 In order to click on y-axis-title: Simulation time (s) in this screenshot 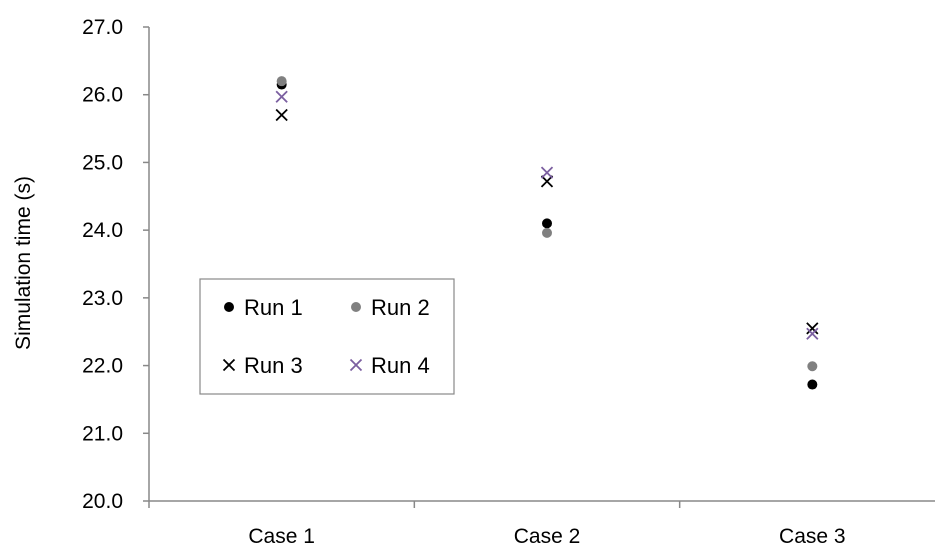, I will do `click(23, 263)`.